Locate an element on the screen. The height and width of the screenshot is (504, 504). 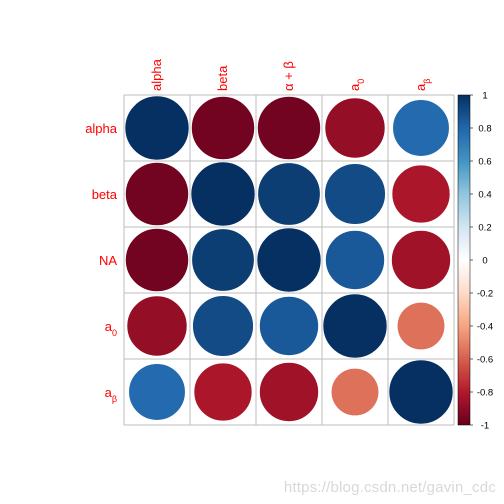
column-label: α + β is located at coordinates (288, 76).